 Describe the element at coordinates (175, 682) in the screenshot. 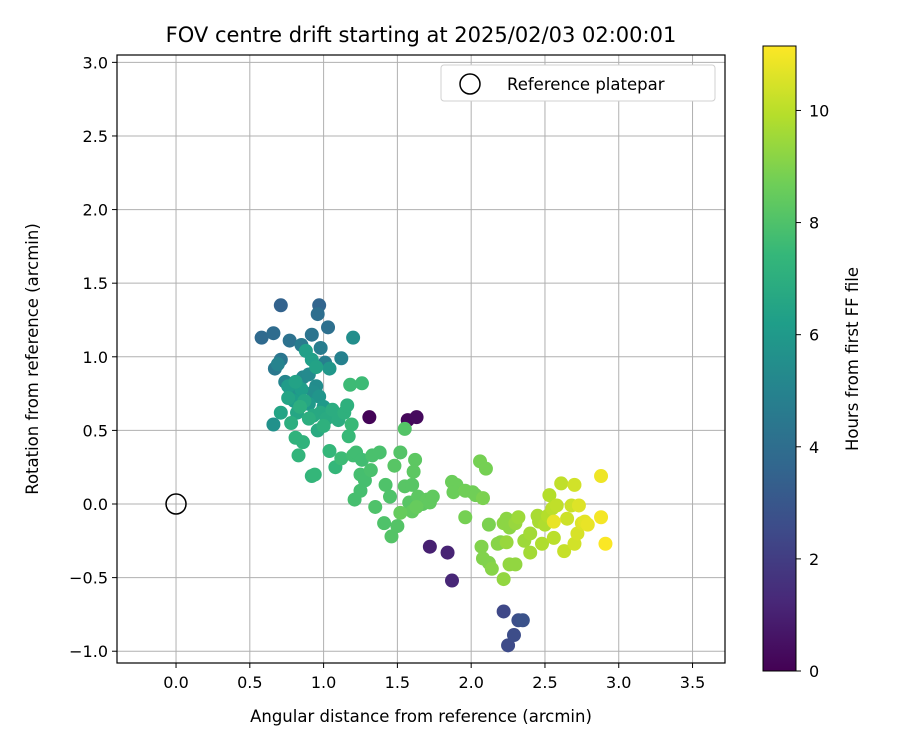

I see `x-tick-label: 0.0` at that location.